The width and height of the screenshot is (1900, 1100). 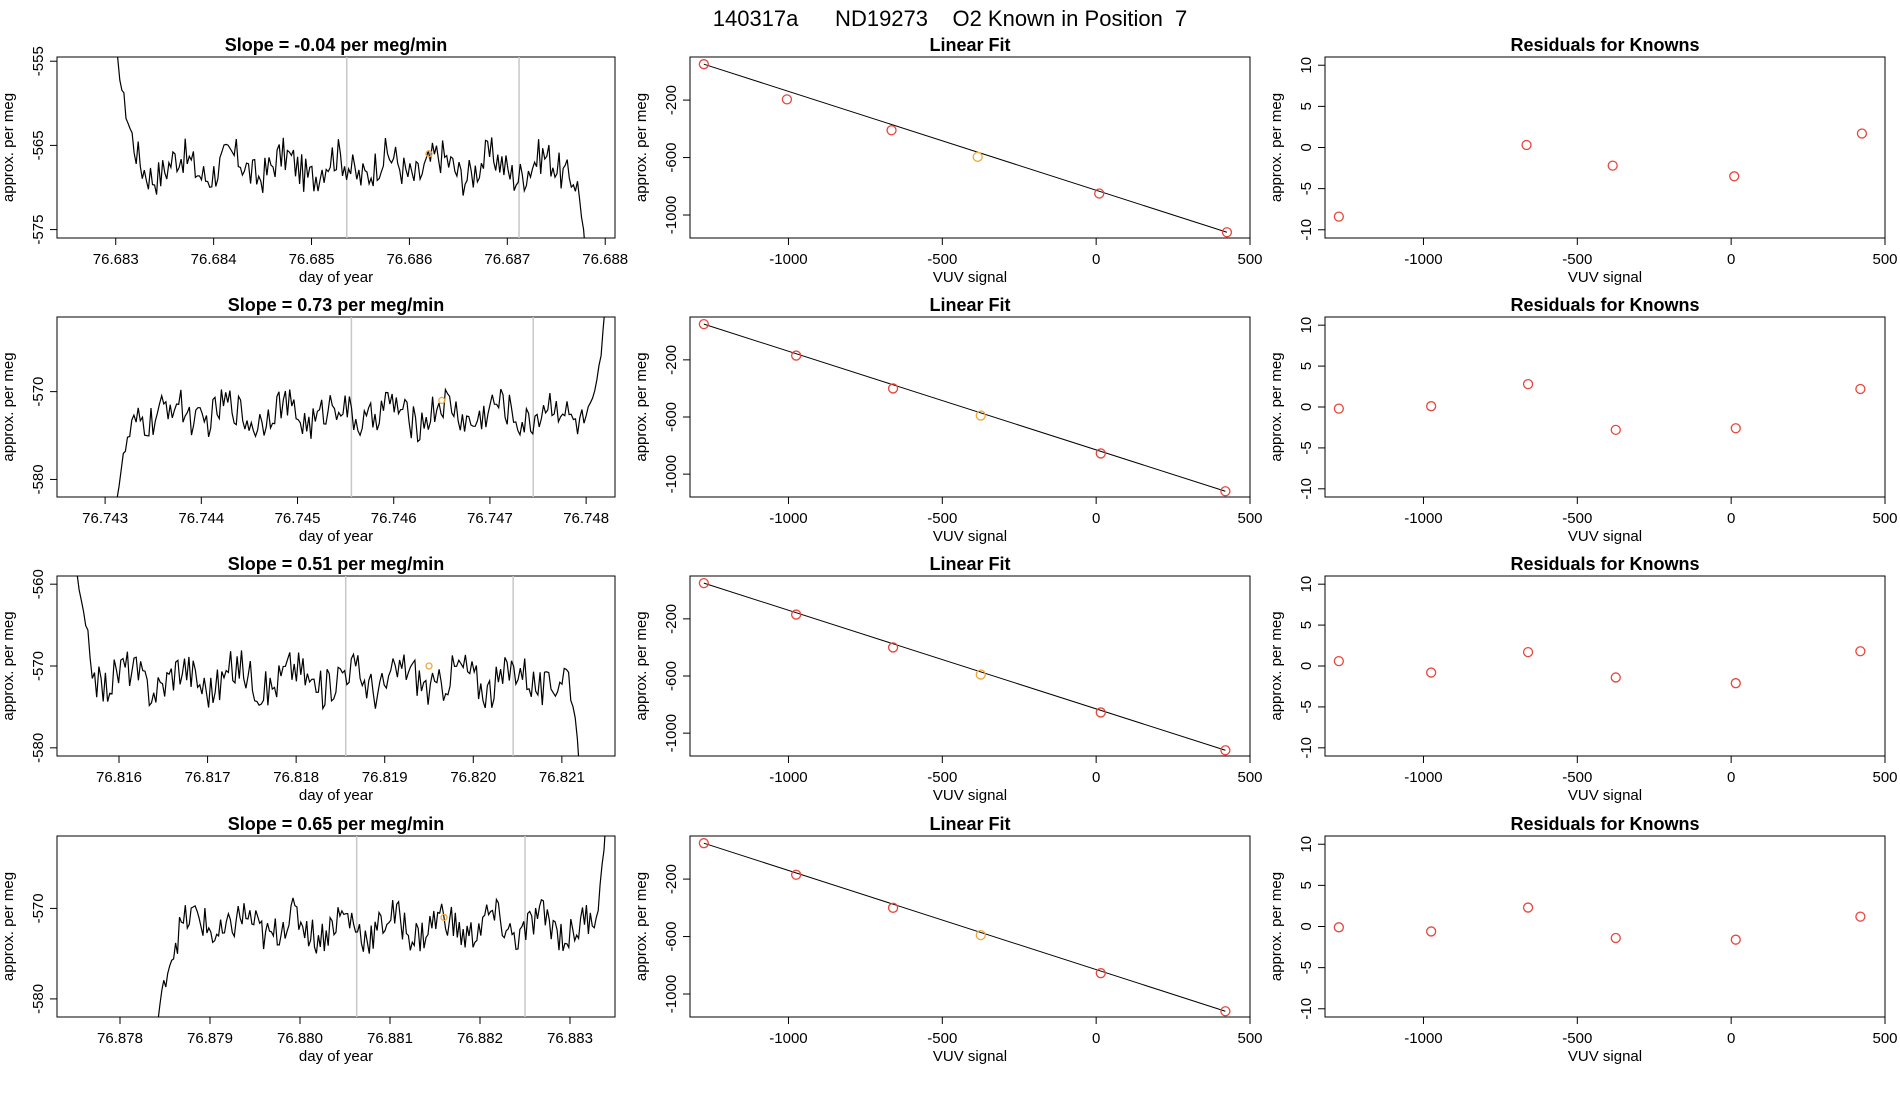 What do you see at coordinates (562, 777) in the screenshot?
I see `x-tick-label: 76.821` at bounding box center [562, 777].